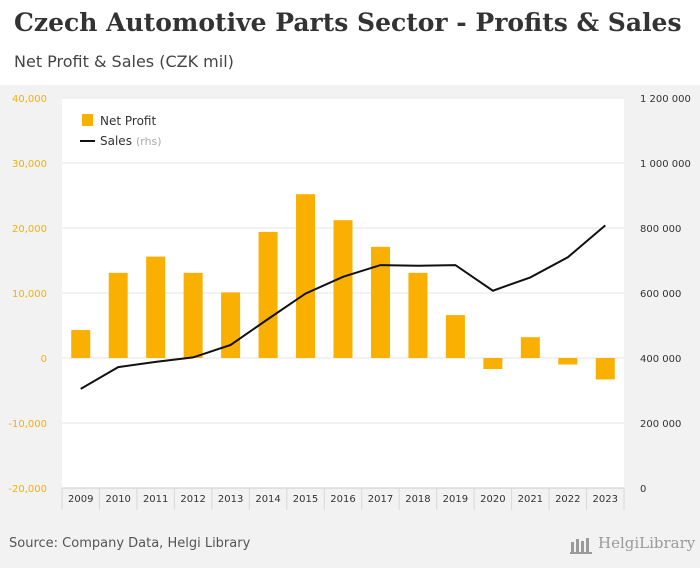 Image resolution: width=700 pixels, height=568 pixels. What do you see at coordinates (665, 99) in the screenshot?
I see `right-tick-label: 1 200 000` at bounding box center [665, 99].